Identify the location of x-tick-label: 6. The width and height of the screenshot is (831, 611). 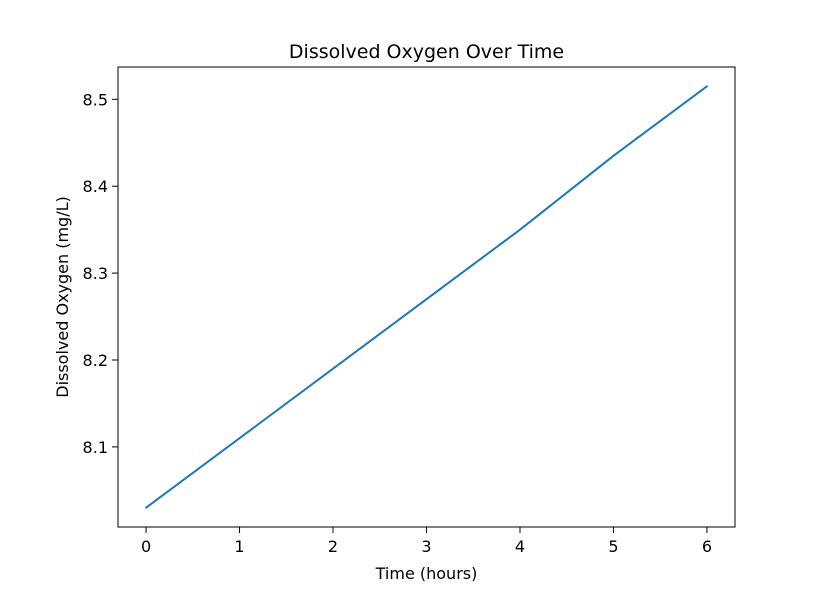
(707, 546).